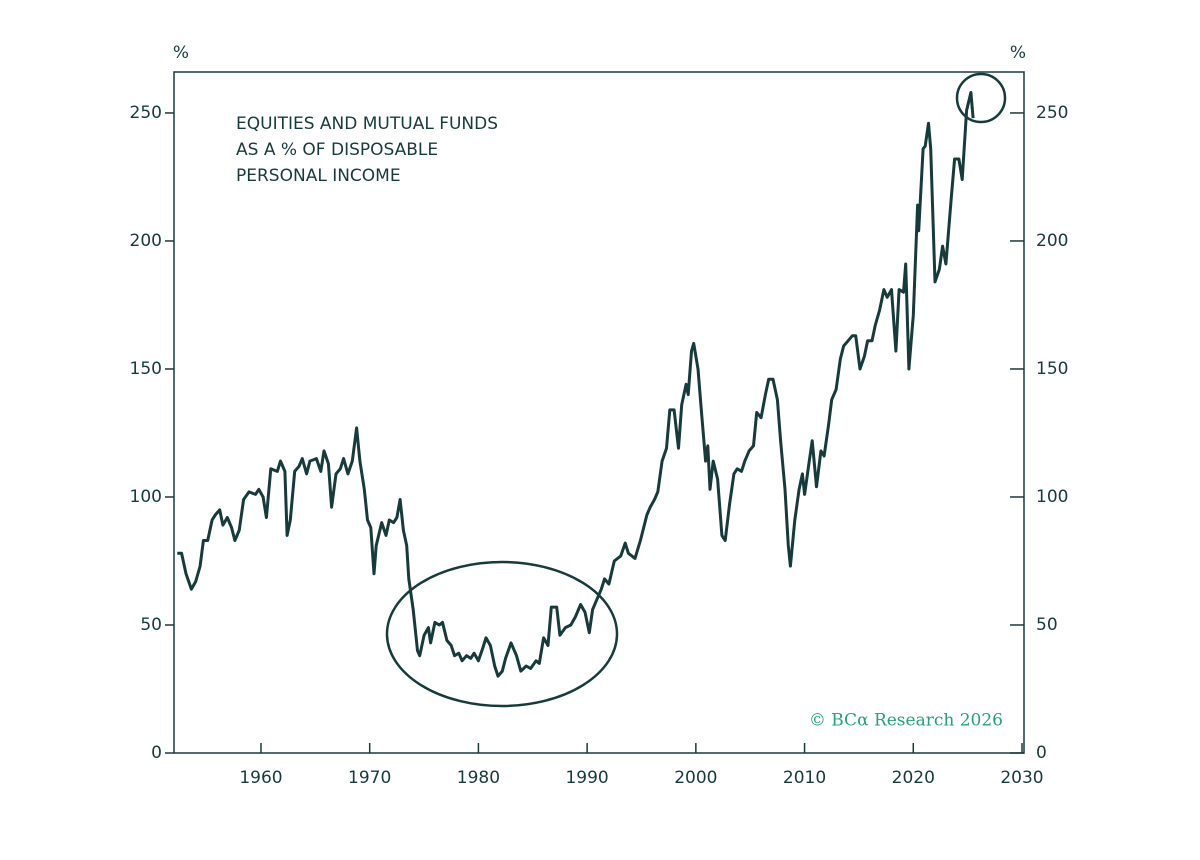 The image size is (1200, 860). I want to click on x-tick-label: 2010, so click(804, 778).